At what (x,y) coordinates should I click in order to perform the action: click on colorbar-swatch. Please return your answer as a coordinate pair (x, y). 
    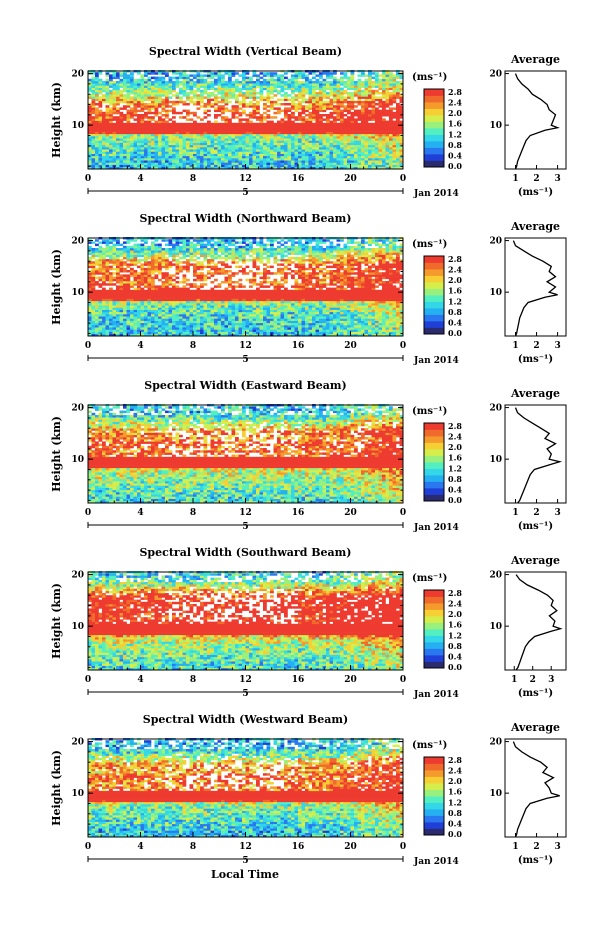
    Looking at the image, I should click on (434, 105).